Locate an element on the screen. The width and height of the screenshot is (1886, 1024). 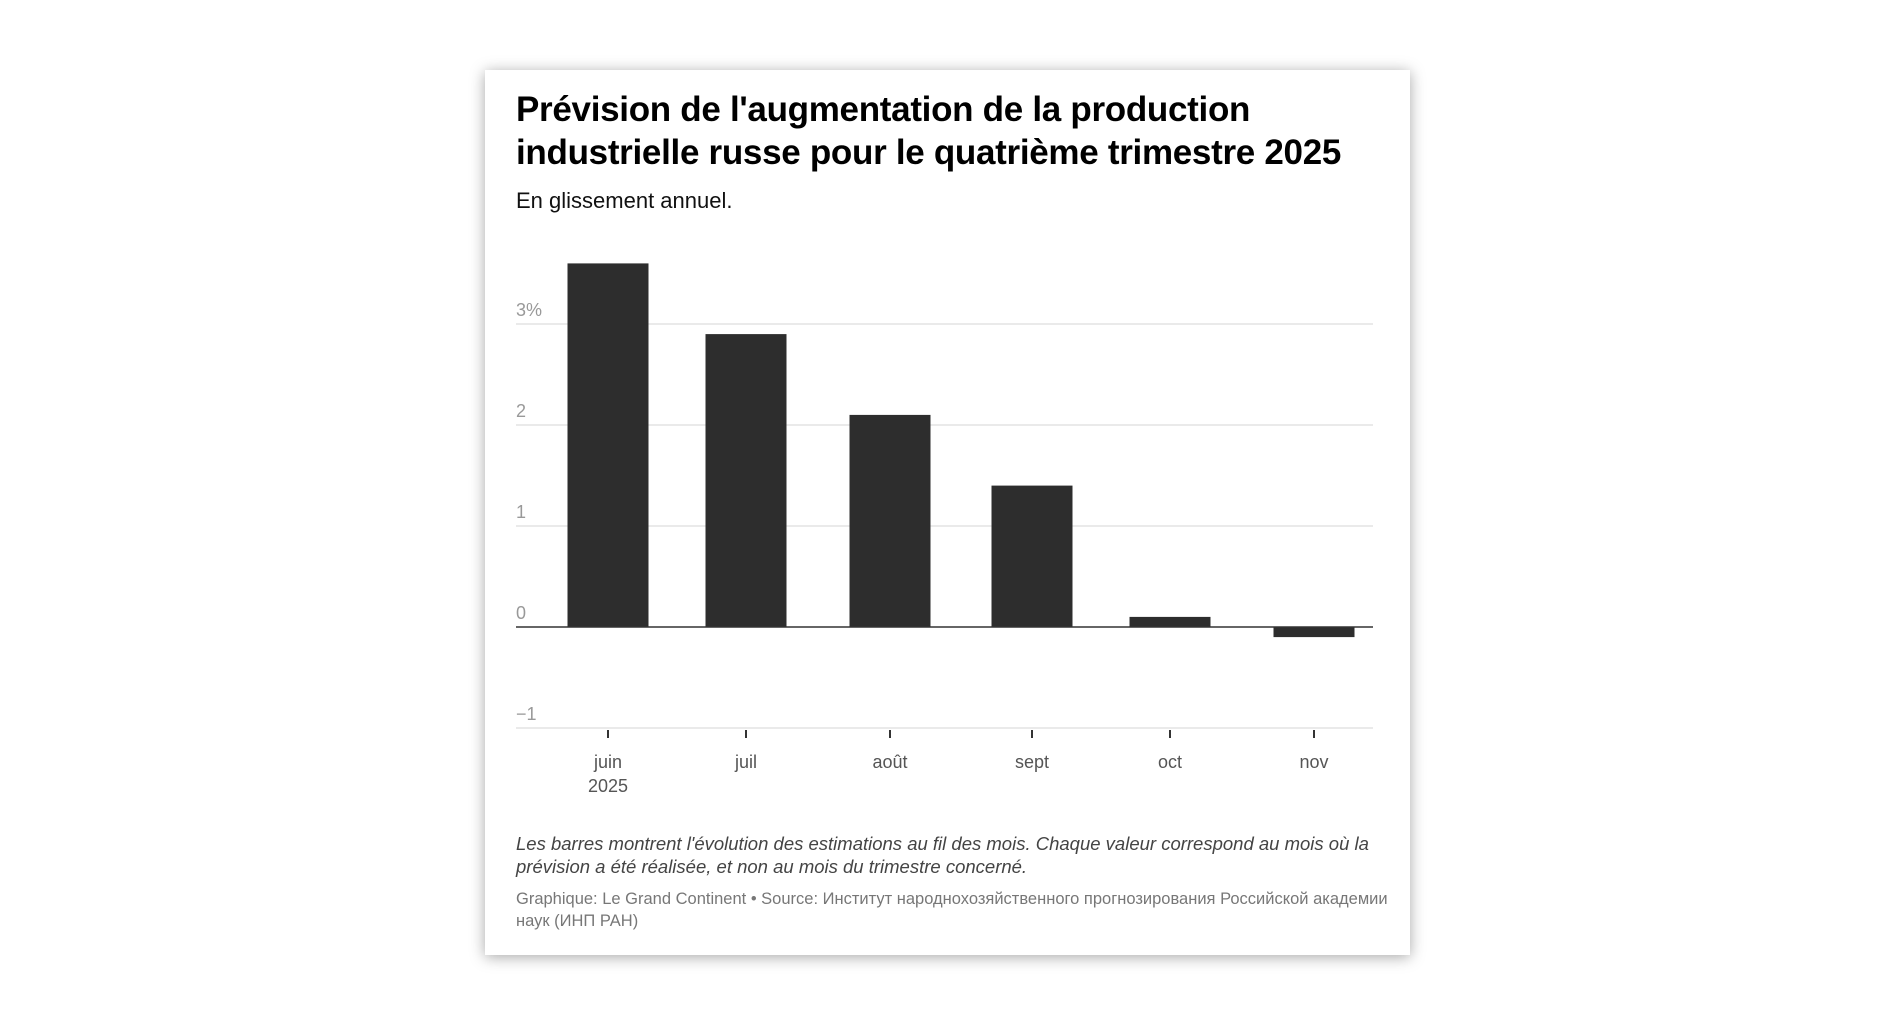
bar-juin is located at coordinates (608, 445).